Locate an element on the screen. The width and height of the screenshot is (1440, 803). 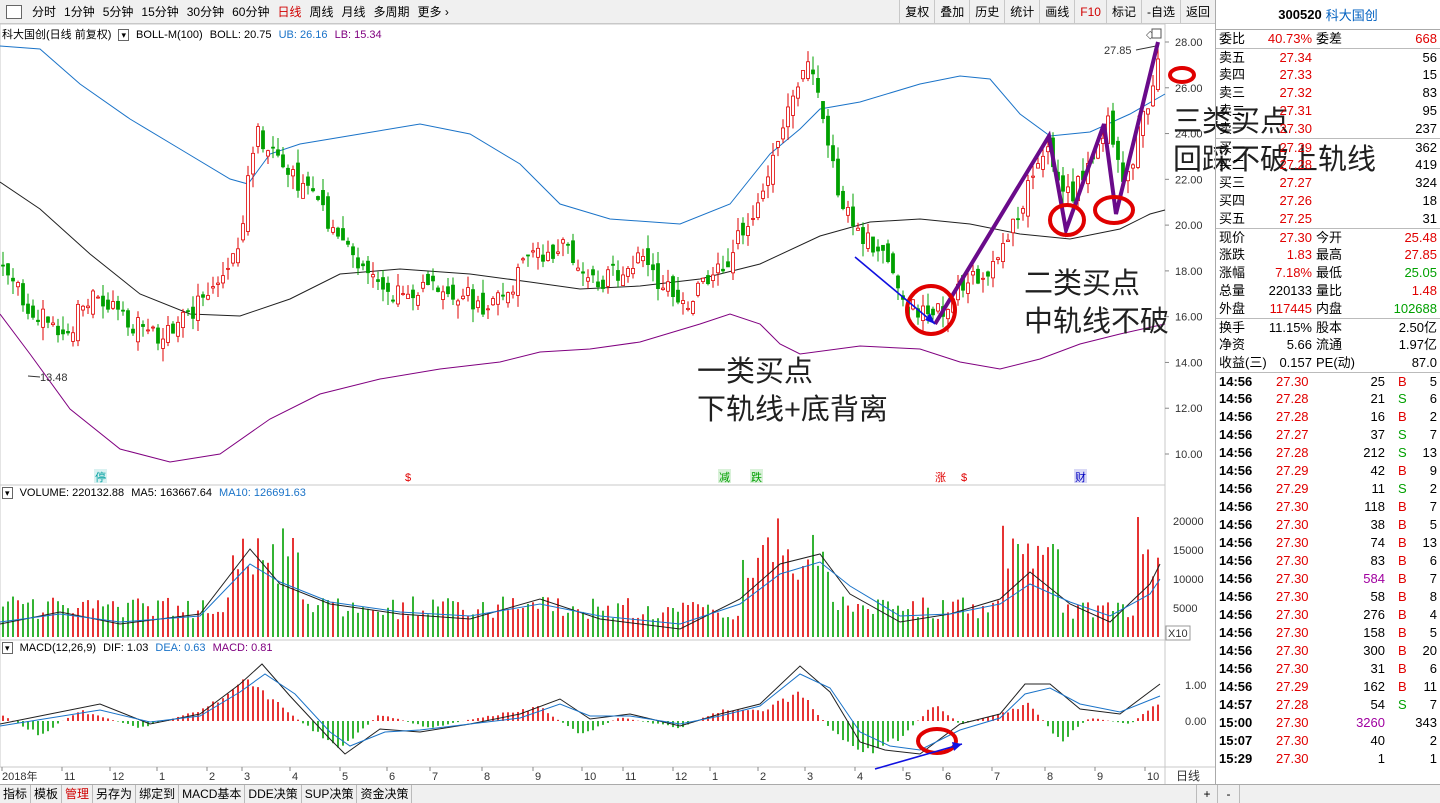
indicator-tab: 模板 is located at coordinates (47, 794).